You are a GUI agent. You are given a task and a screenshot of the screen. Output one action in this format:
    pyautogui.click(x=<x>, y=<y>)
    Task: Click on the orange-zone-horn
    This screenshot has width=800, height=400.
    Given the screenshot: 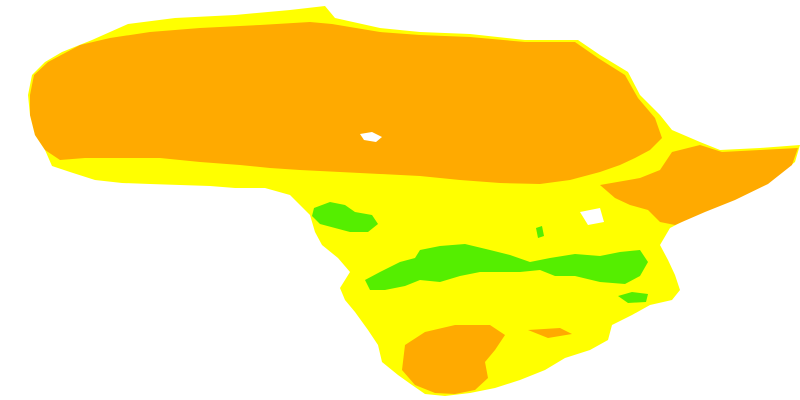 What is the action you would take?
    pyautogui.click(x=699, y=185)
    